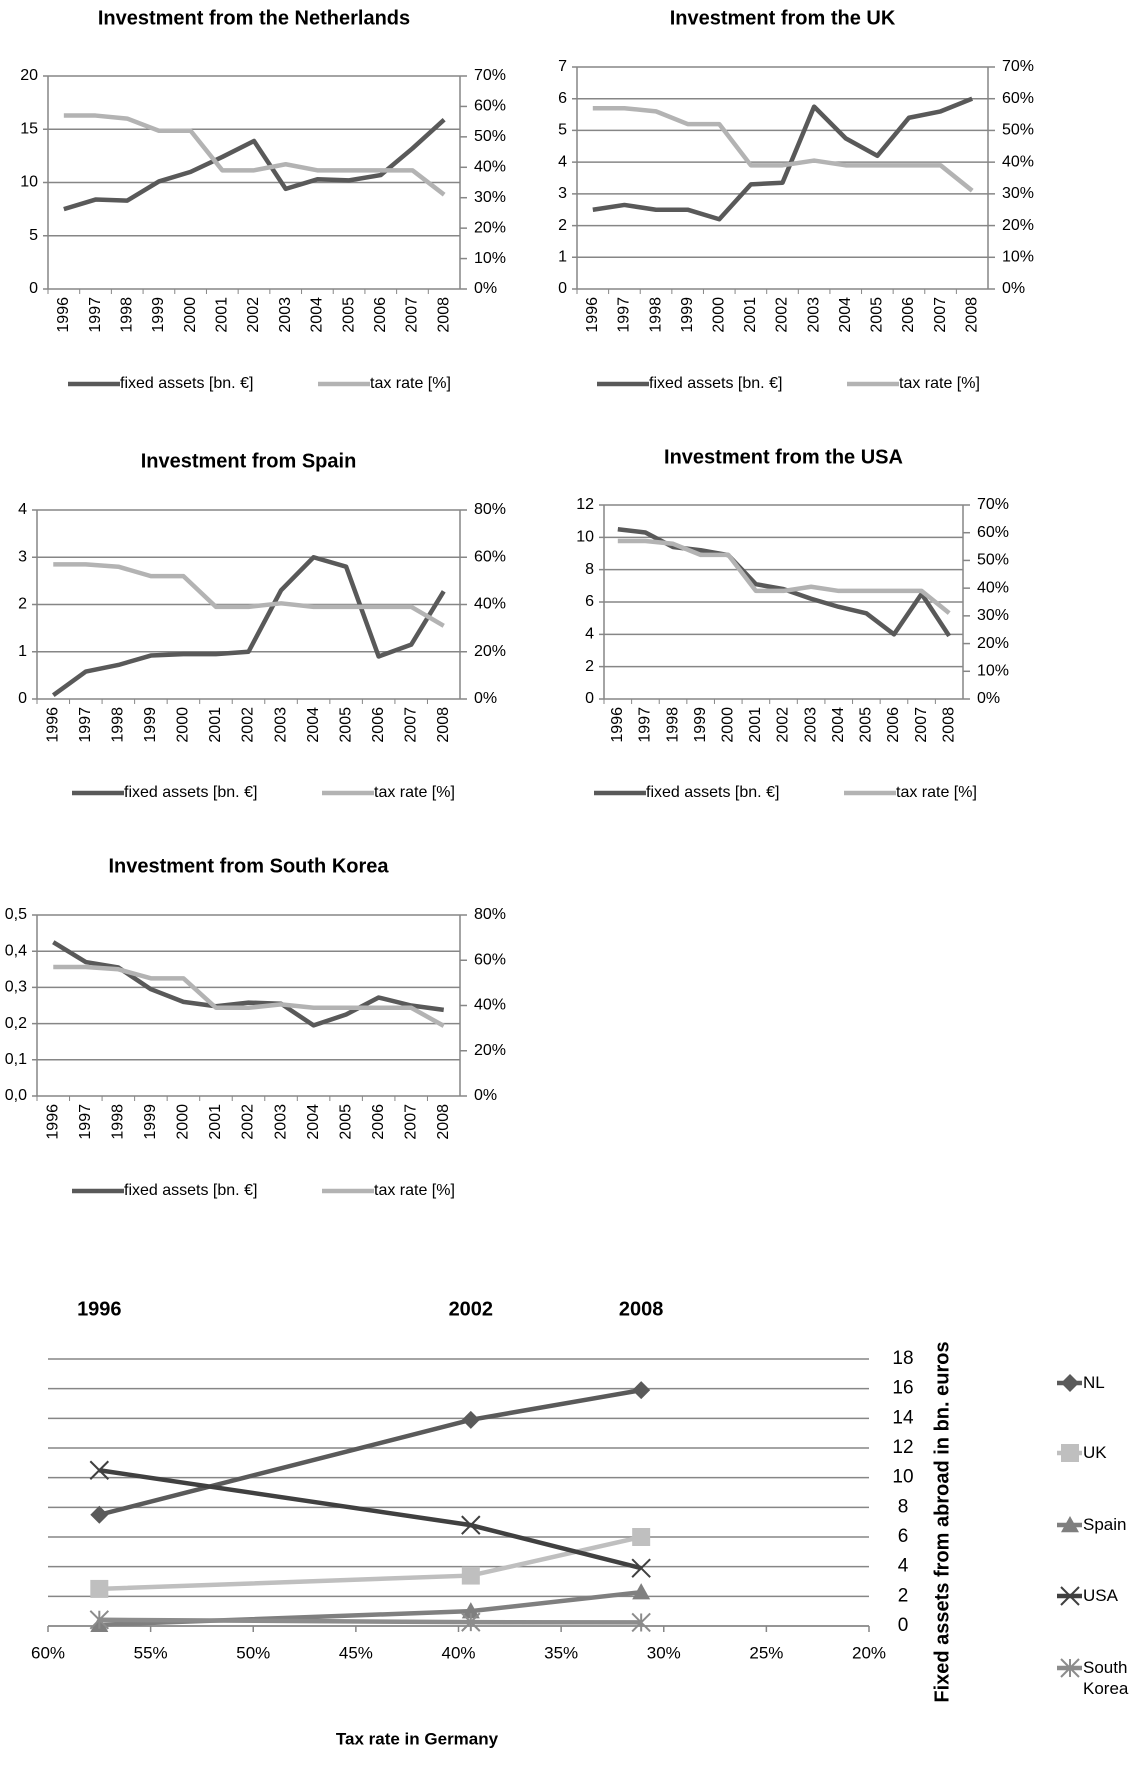  Describe the element at coordinates (414, 792) in the screenshot. I see `legend-label: tax rate [%]` at that location.